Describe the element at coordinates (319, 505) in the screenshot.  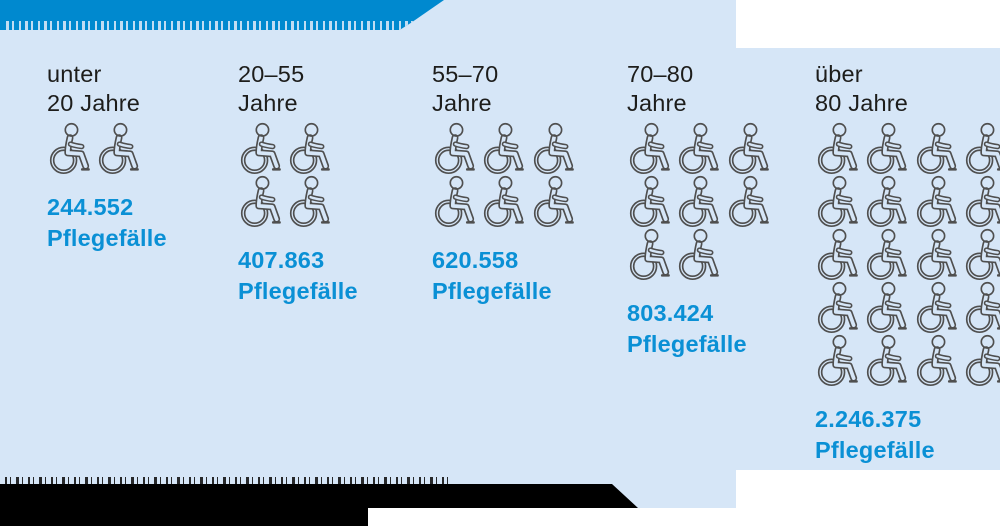
I see `cropped-transparent-area` at that location.